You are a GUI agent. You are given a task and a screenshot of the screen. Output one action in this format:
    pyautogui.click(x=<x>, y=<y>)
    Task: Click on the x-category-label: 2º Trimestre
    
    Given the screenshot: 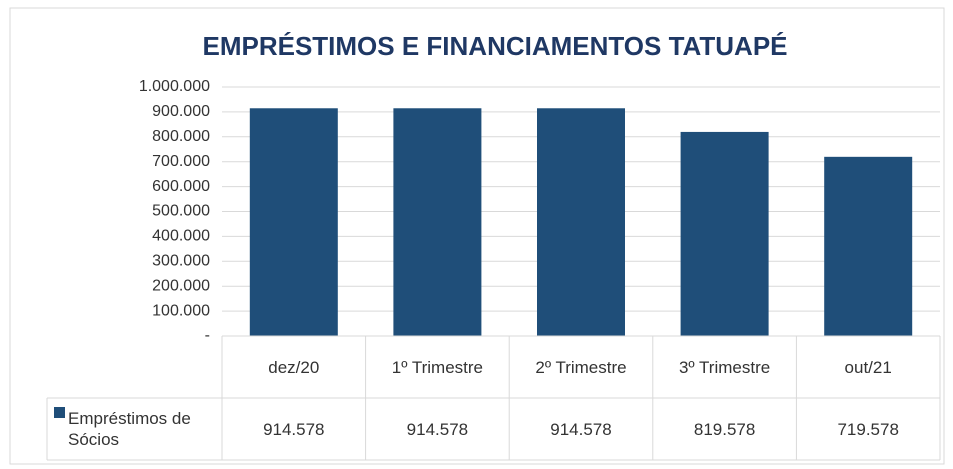 What is the action you would take?
    pyautogui.click(x=581, y=367)
    